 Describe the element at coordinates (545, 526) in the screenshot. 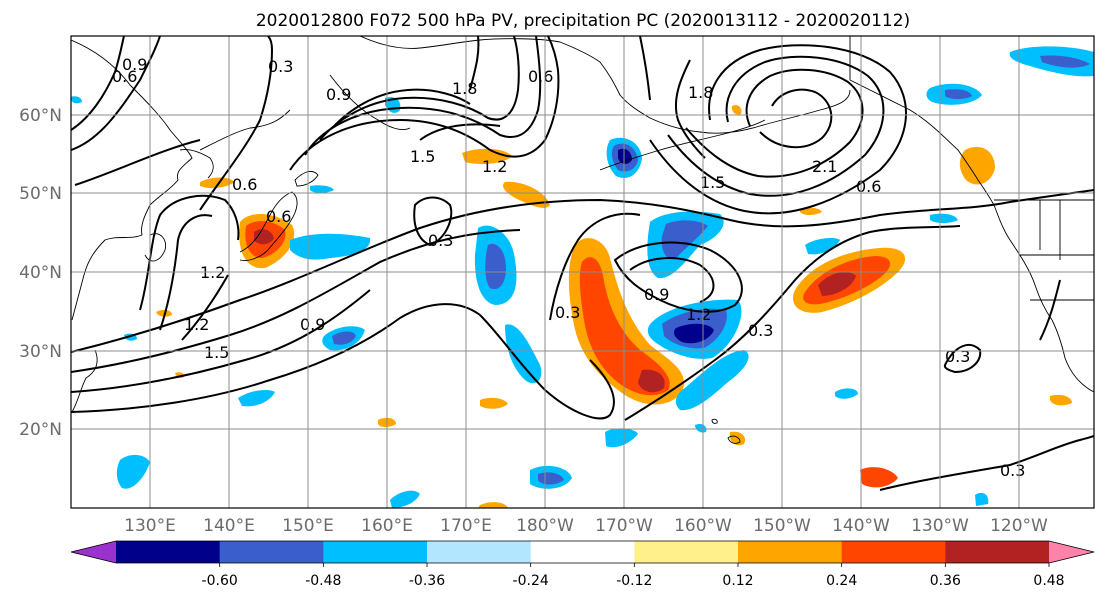

I see `lon-label: 180°W` at that location.